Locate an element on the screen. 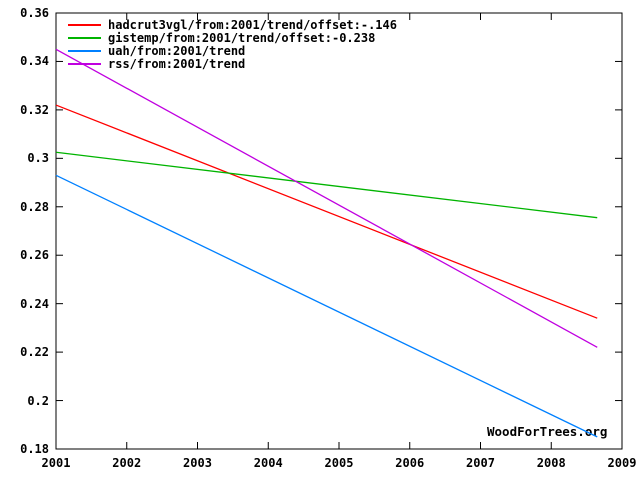 The image size is (640, 480). x-tick-label: 2008 is located at coordinates (551, 463).